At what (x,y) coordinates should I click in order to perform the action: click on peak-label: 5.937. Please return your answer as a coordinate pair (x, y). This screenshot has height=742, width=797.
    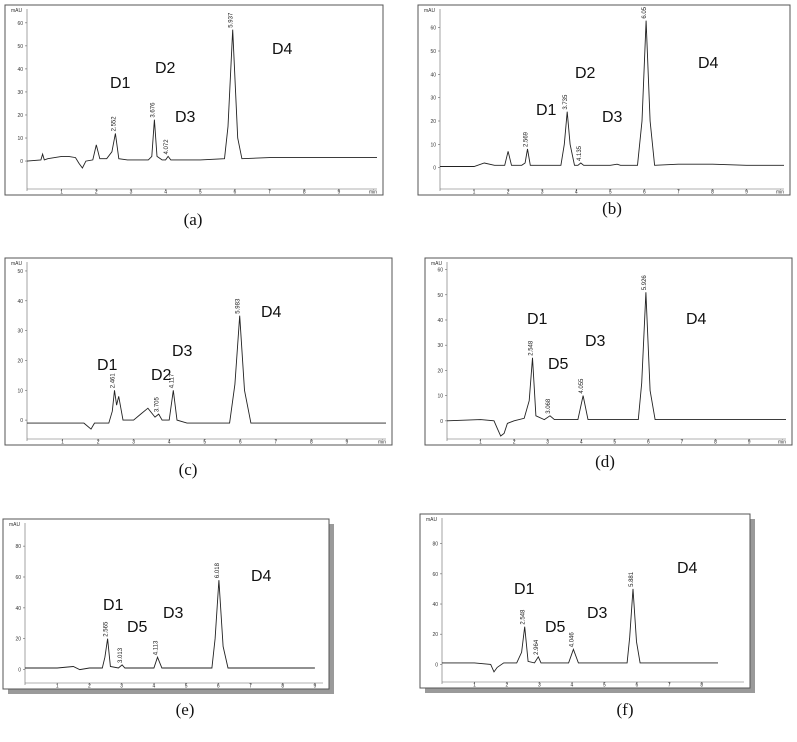
    Looking at the image, I should click on (232, 20).